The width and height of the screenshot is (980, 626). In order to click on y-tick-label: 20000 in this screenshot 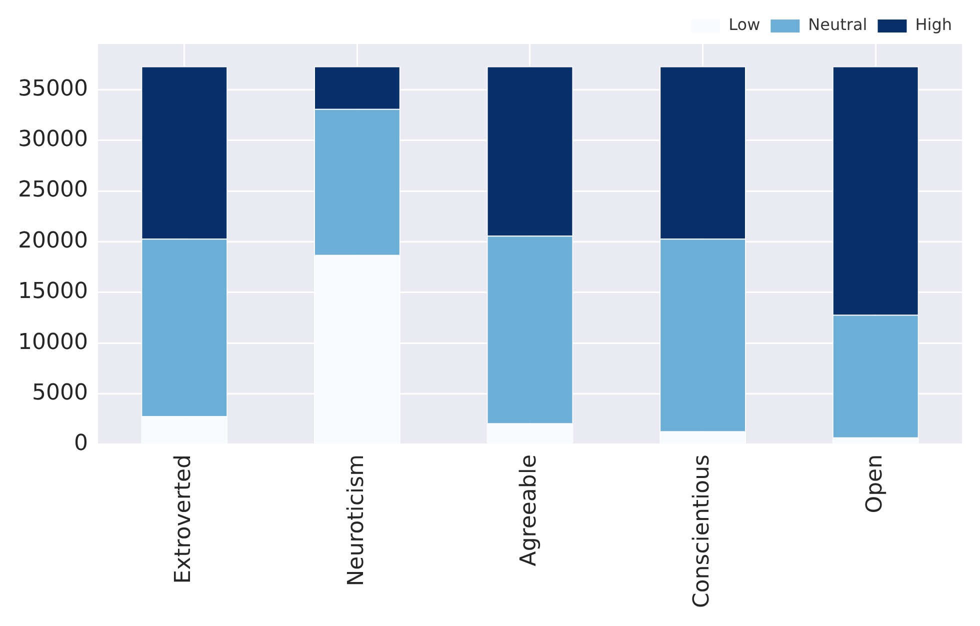, I will do `click(53, 241)`.